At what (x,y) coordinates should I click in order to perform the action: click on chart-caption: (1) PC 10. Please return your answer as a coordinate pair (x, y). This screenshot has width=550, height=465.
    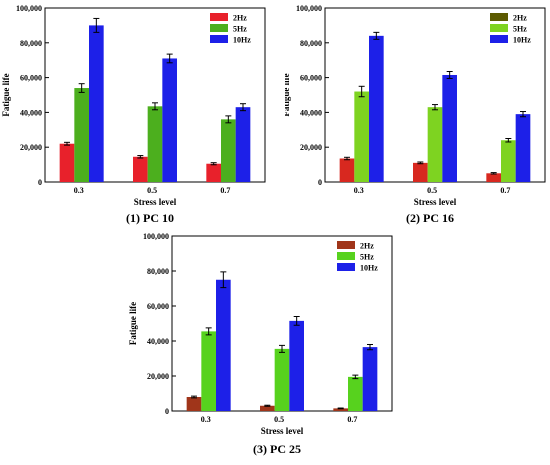
    Looking at the image, I should click on (150, 218).